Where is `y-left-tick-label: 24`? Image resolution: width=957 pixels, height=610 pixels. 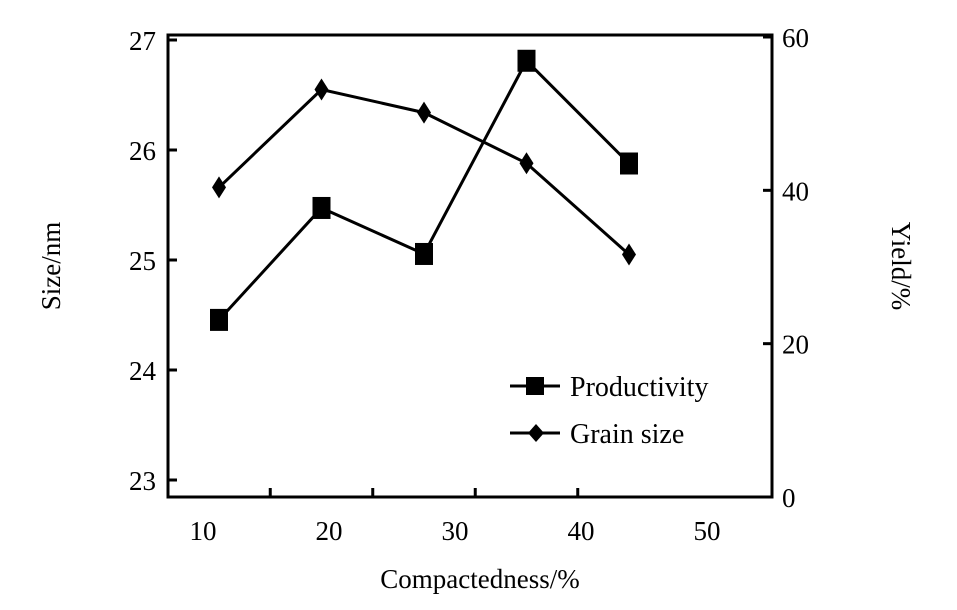
y-left-tick-label: 24 is located at coordinates (143, 371).